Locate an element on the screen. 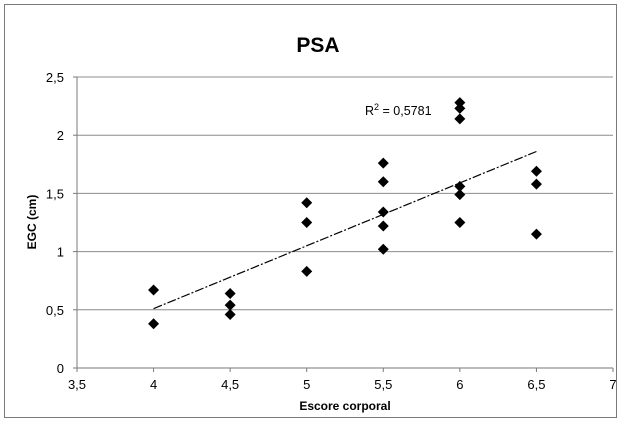 The width and height of the screenshot is (623, 424). y-tick-label: 0,5 is located at coordinates (55, 310).